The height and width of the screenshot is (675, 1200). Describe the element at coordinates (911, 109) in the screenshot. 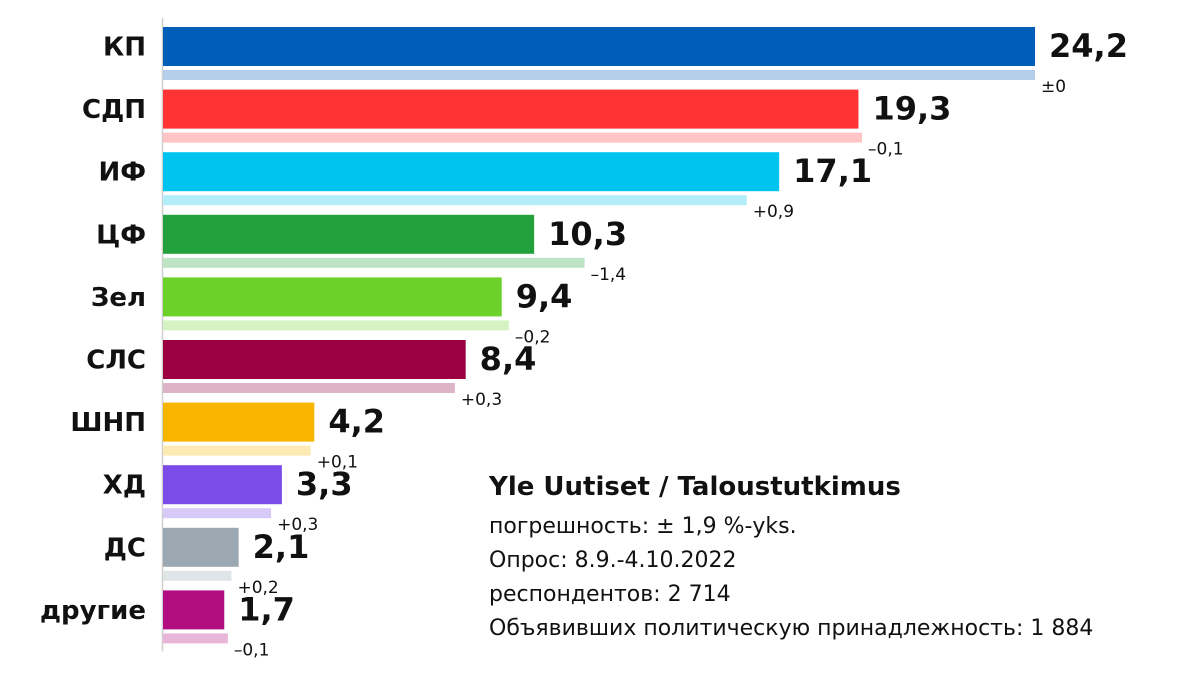

I see `value-label: 19,3` at that location.